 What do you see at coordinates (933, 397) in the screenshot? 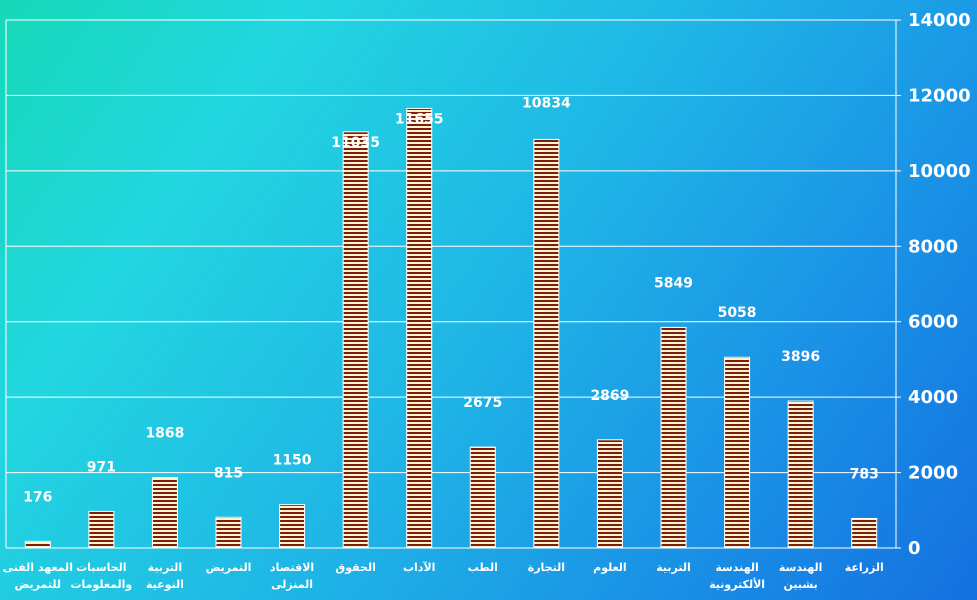
I see `y-tick-label: 4000` at bounding box center [933, 397].